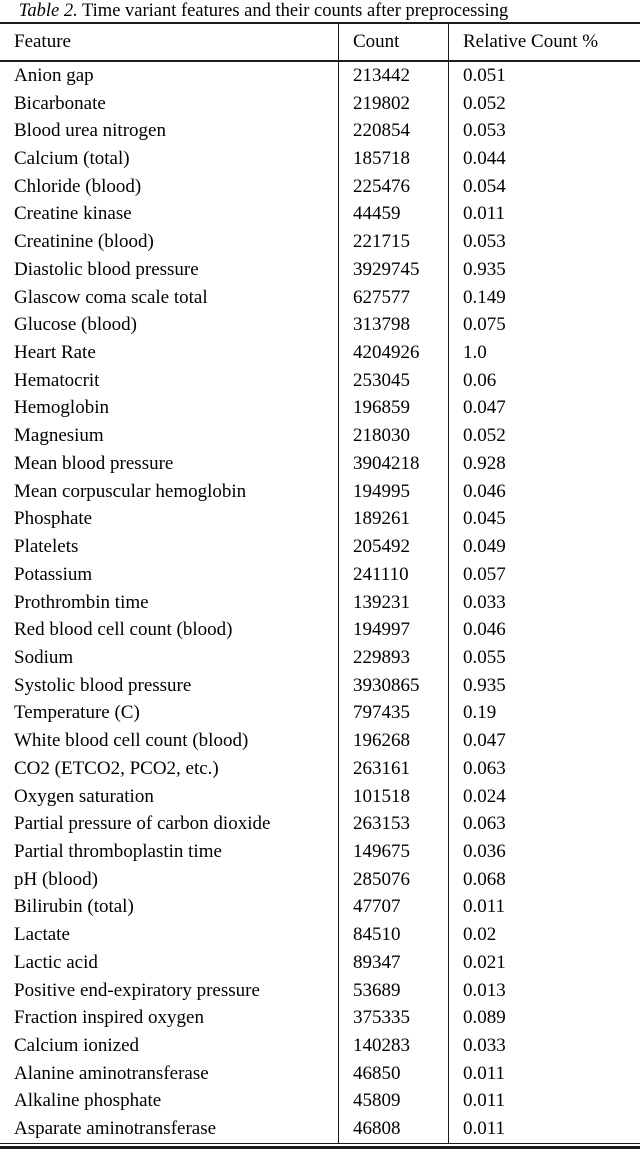 The image size is (640, 1155). What do you see at coordinates (393, 1129) in the screenshot?
I see `cell-count: 46808` at bounding box center [393, 1129].